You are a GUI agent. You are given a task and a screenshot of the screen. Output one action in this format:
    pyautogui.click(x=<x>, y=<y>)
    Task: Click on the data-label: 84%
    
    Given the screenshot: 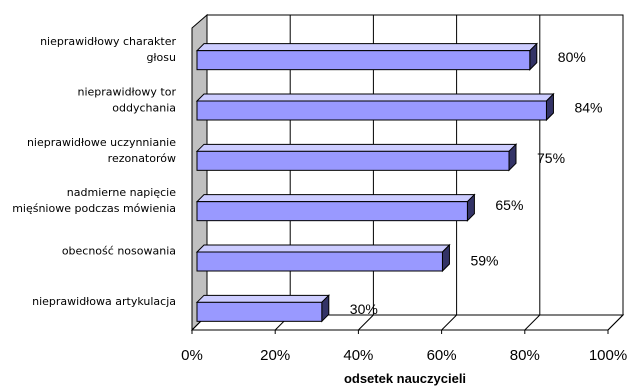 What is the action you would take?
    pyautogui.click(x=588, y=108)
    